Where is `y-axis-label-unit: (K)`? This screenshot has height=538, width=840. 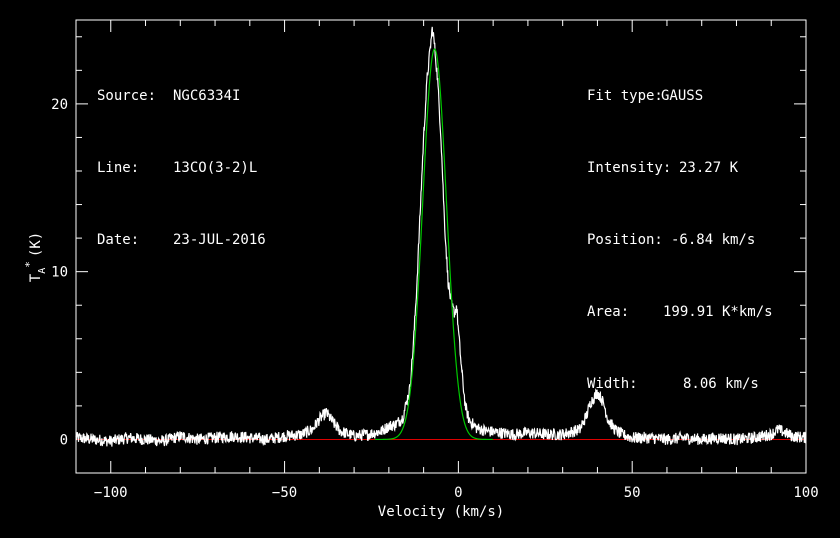 y-axis-label-unit: (K) is located at coordinates (36, 244).